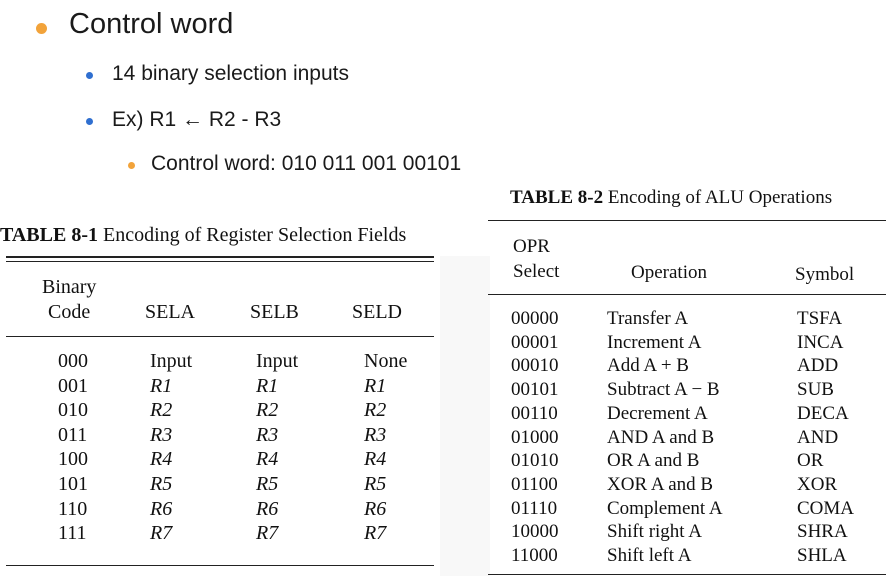 This screenshot has height=585, width=890. I want to click on table2-cell: Shift left A, so click(649, 555).